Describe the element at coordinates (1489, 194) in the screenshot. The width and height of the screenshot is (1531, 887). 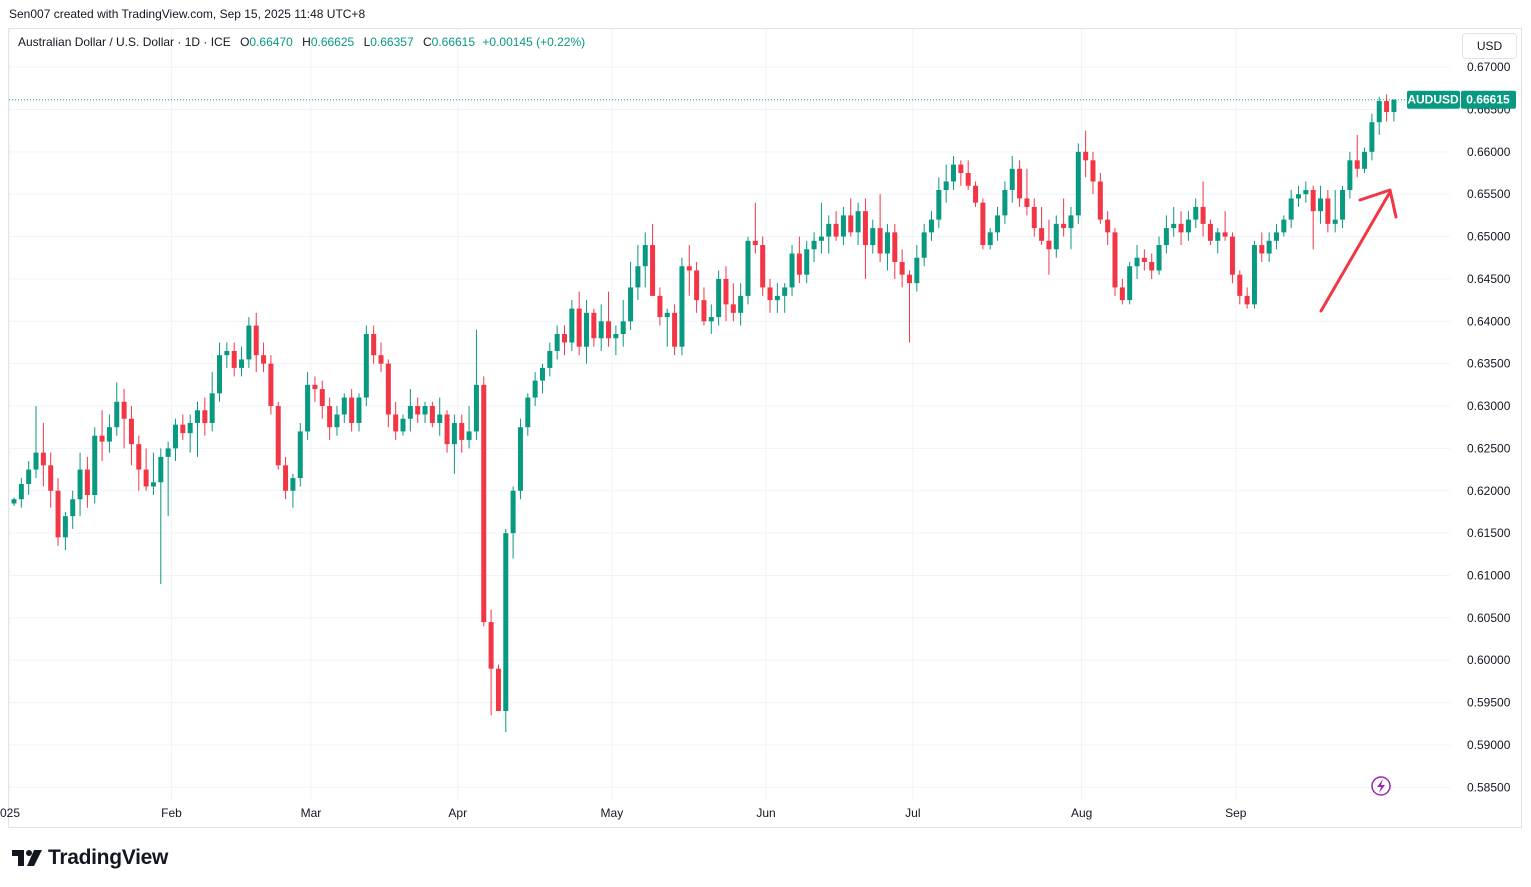
I see `price-tick-label: 0.65500` at that location.